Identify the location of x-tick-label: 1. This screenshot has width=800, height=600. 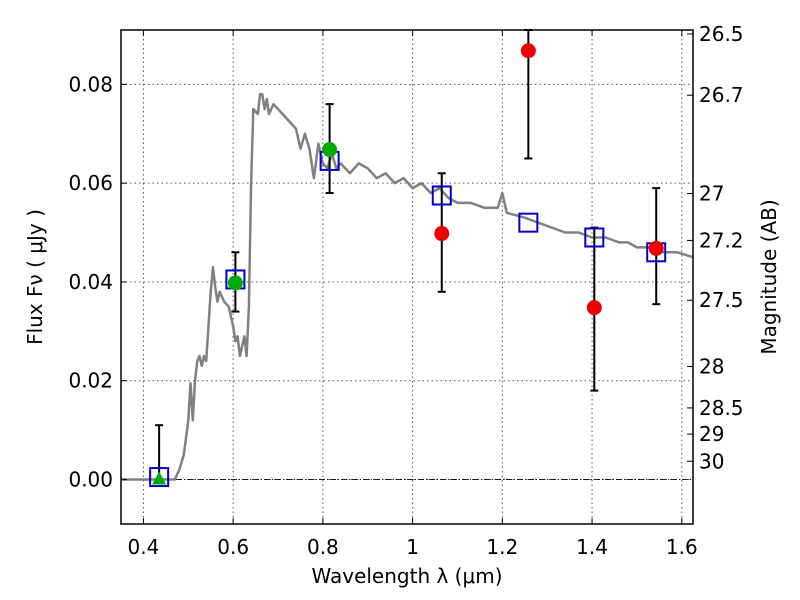
(412, 547).